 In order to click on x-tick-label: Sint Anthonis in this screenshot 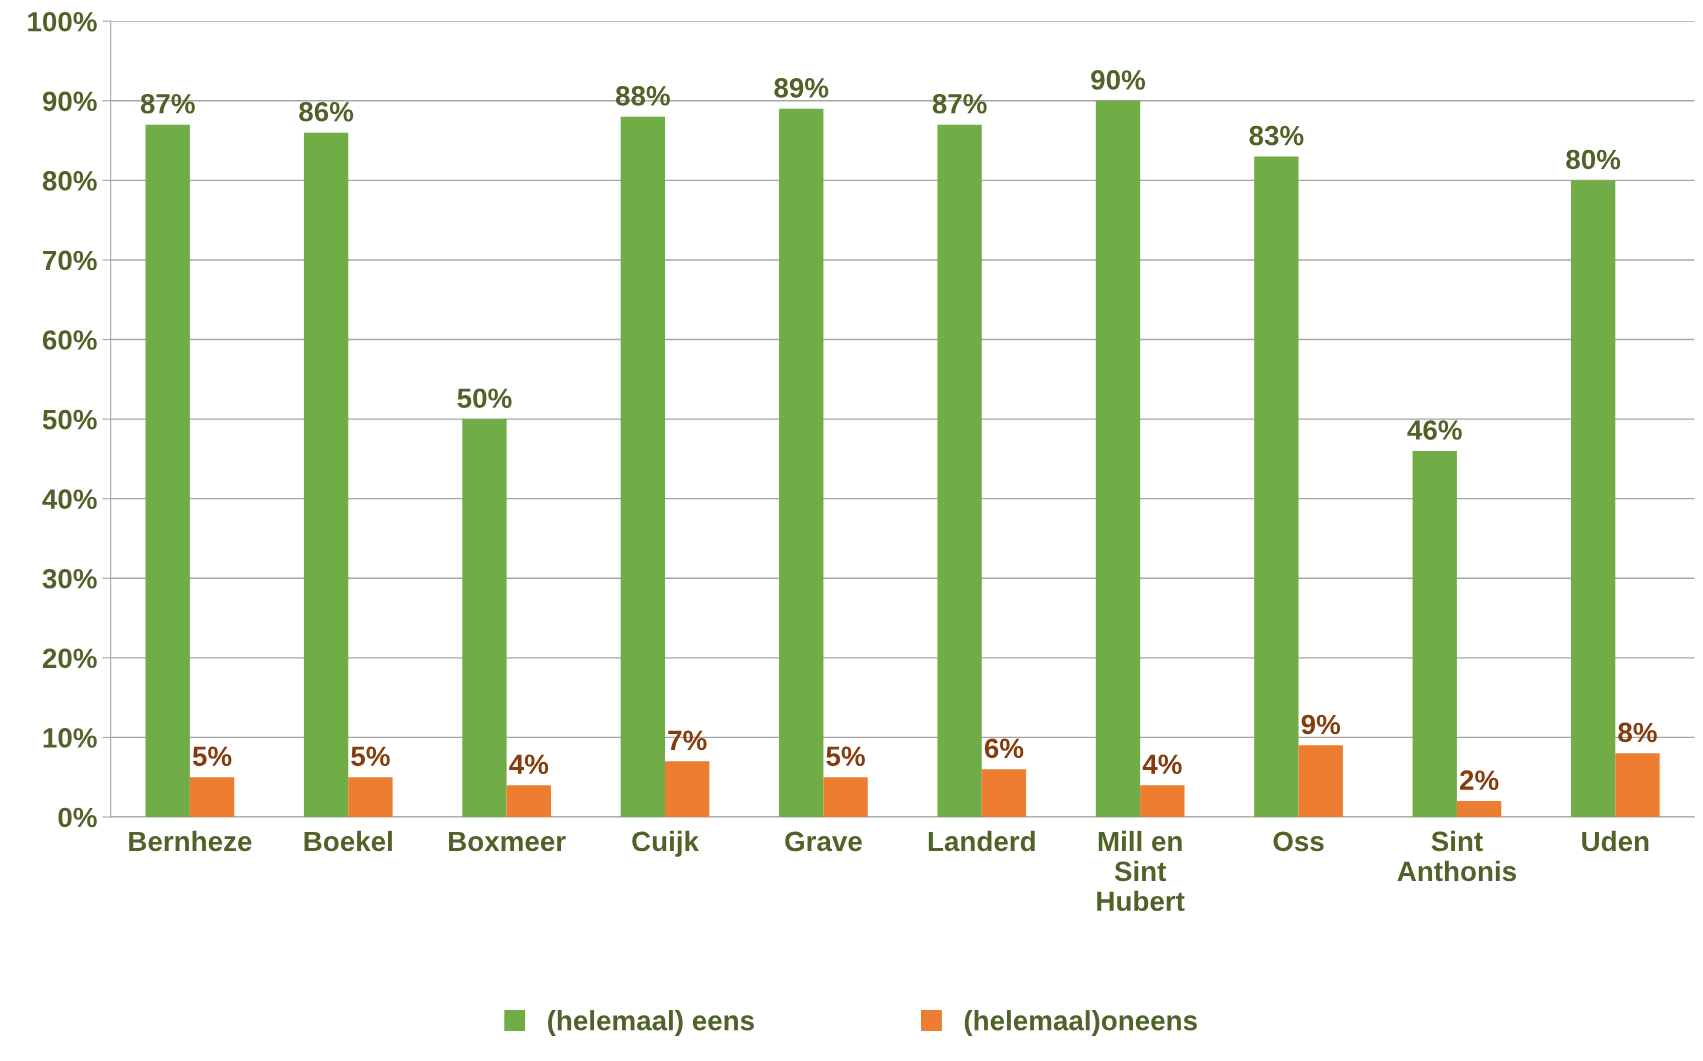, I will do `click(1456, 856)`.